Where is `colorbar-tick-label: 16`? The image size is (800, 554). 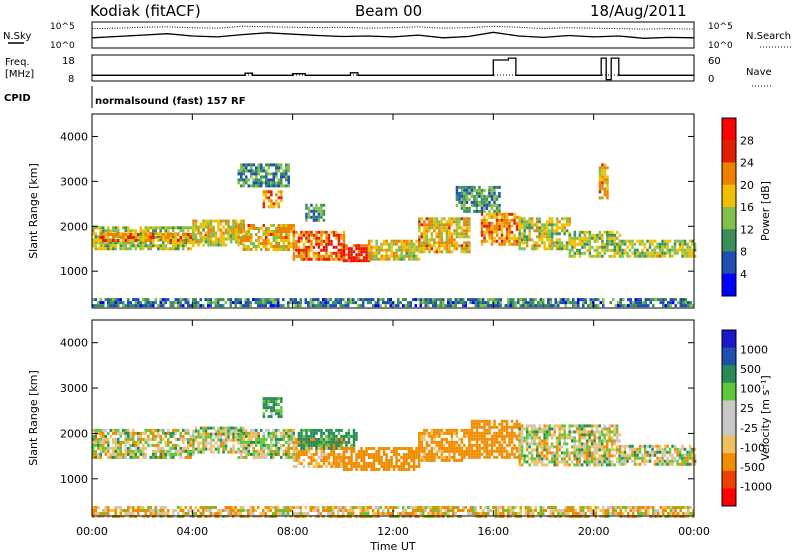
colorbar-tick-label: 16 is located at coordinates (747, 207).